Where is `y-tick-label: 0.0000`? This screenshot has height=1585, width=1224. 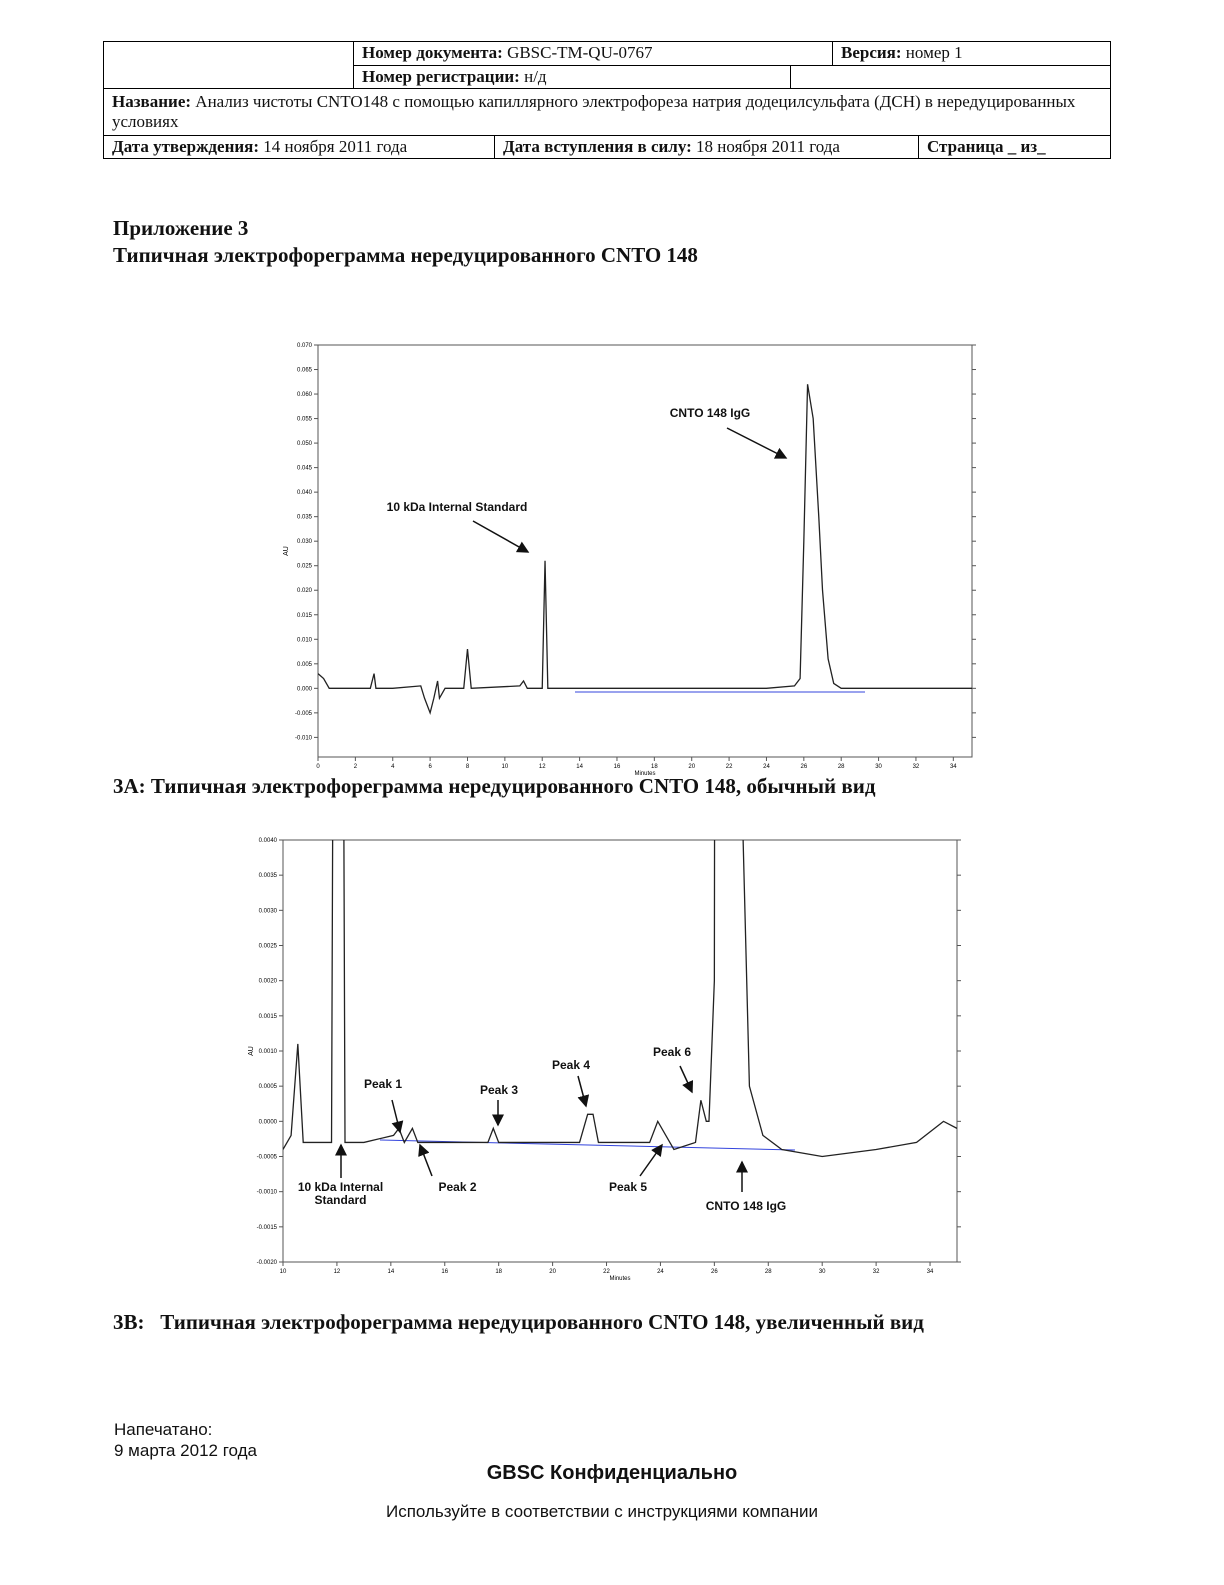
y-tick-label: 0.0000 is located at coordinates (268, 1122).